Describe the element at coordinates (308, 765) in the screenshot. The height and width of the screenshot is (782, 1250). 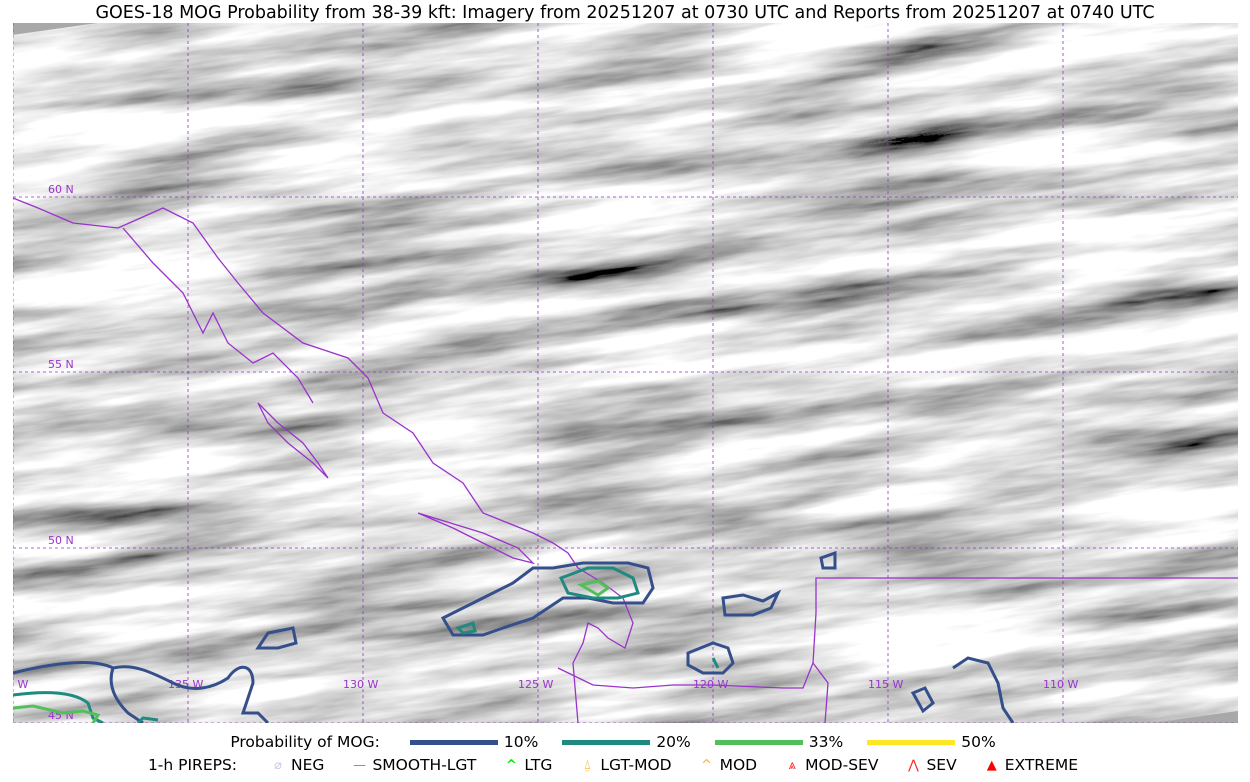
I see `legend-label: NEG` at that location.